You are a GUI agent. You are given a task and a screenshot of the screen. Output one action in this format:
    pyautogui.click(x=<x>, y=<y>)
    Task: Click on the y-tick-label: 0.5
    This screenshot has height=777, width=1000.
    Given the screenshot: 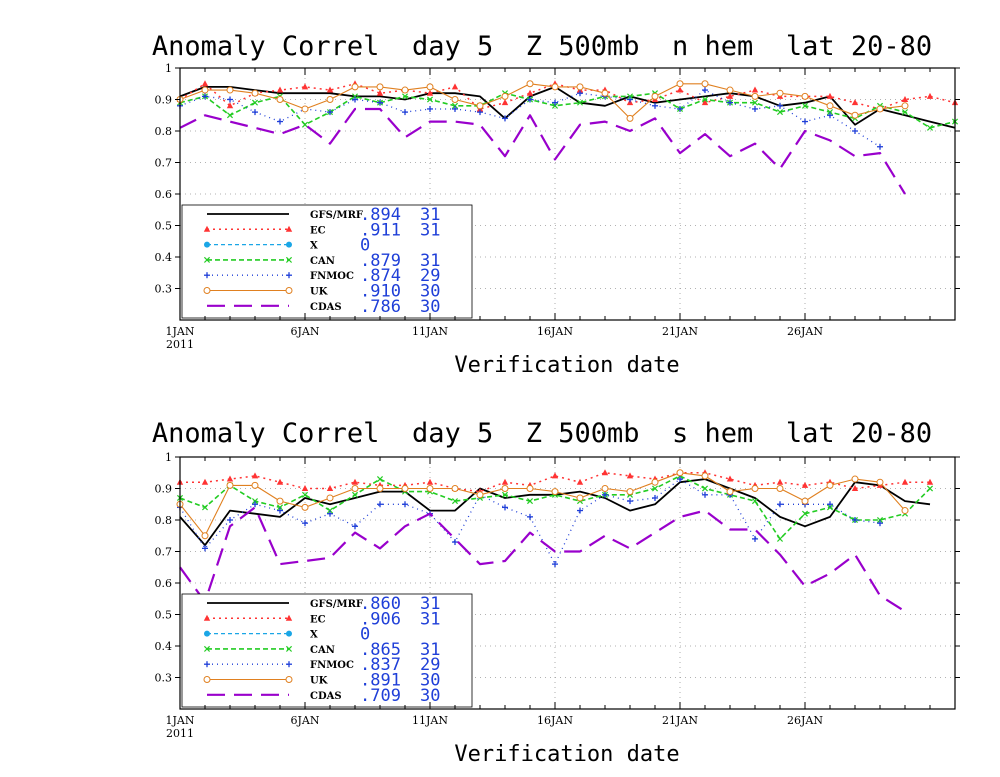 What is the action you would take?
    pyautogui.click(x=164, y=226)
    